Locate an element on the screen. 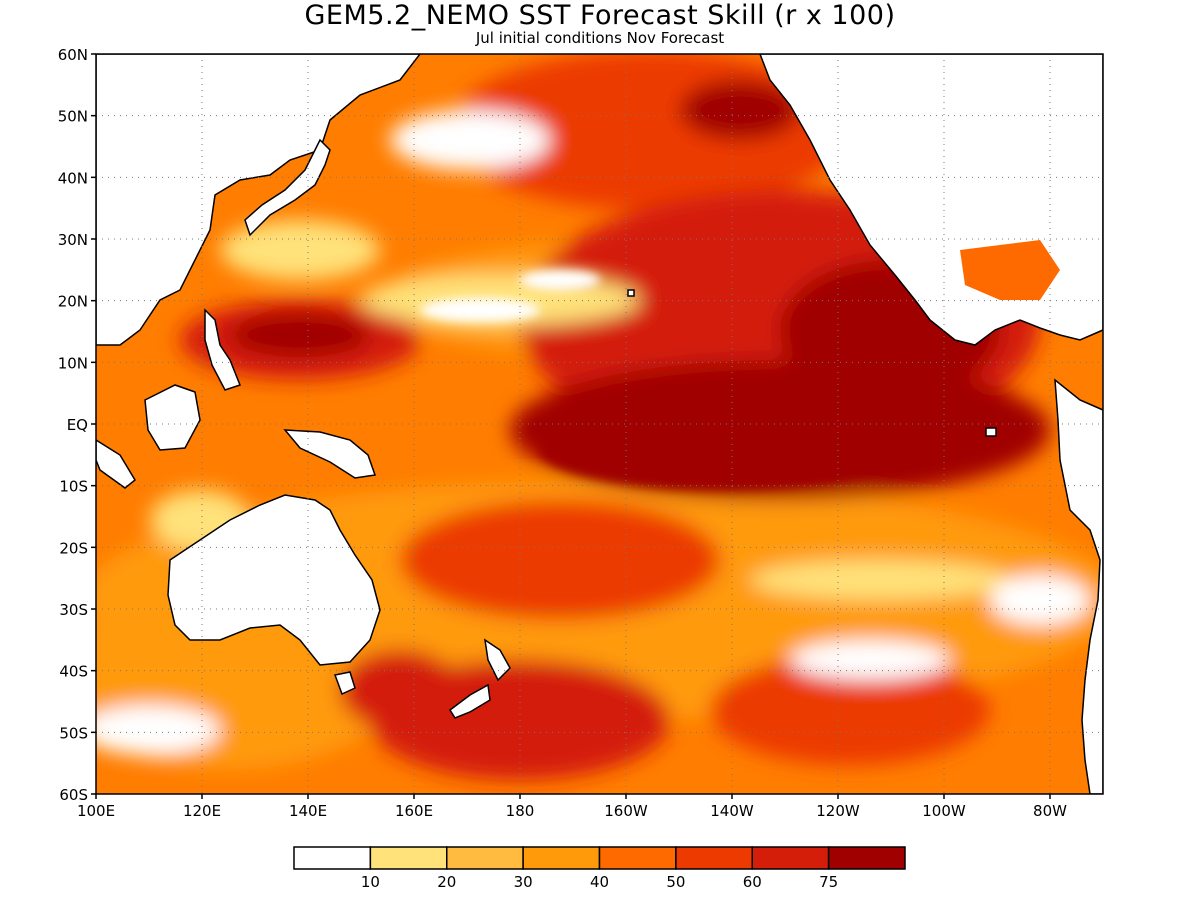  philippines is located at coordinates (222, 349).